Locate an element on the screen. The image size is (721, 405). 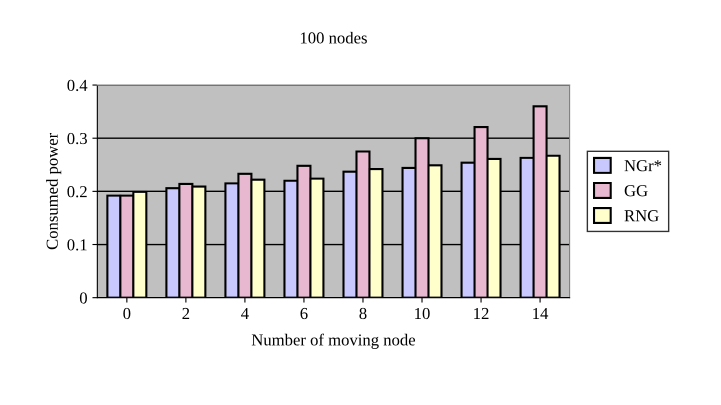
chart-title: 100 nodes is located at coordinates (333, 38).